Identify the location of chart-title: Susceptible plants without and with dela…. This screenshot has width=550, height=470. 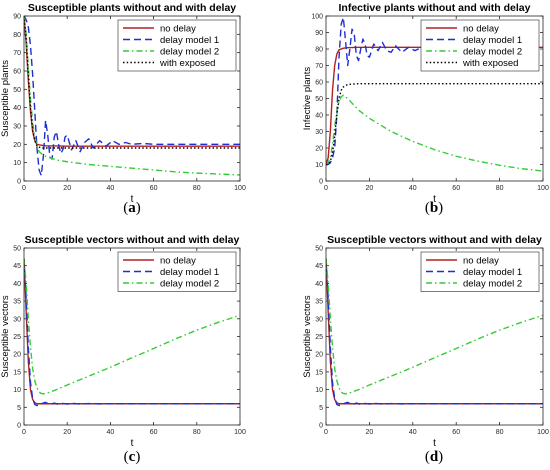
(132, 8).